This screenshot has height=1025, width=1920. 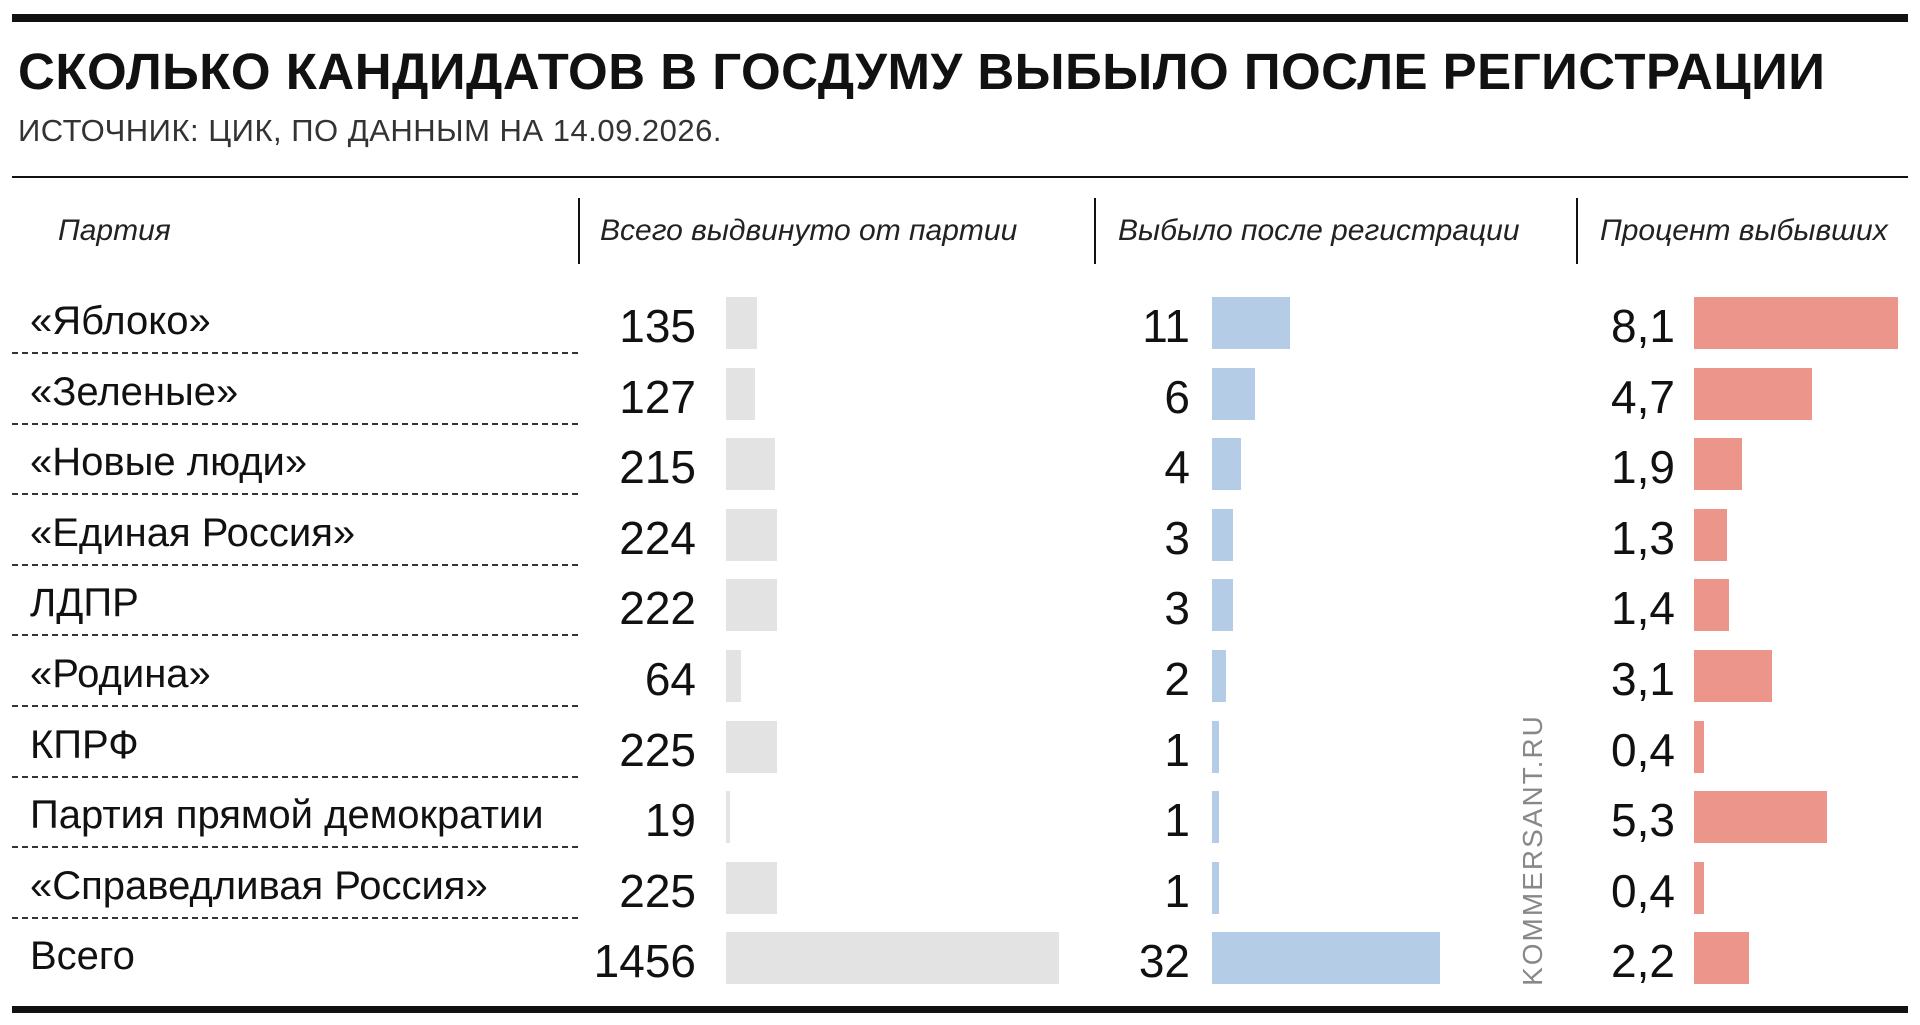 I want to click on top-rule, so click(x=960, y=18).